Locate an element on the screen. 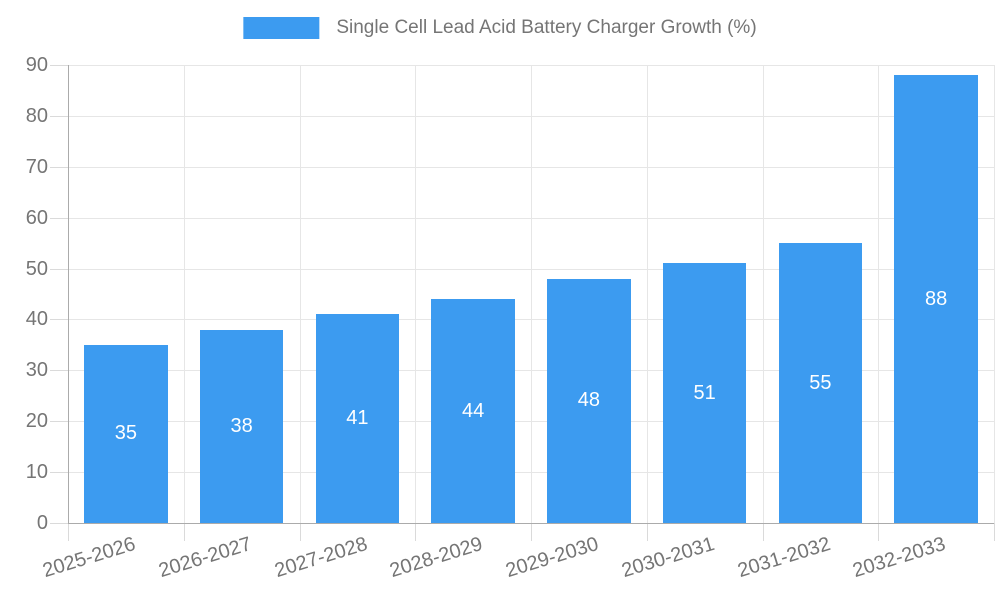 This screenshot has width=1000, height=600. bar-value-label: 48 is located at coordinates (588, 400).